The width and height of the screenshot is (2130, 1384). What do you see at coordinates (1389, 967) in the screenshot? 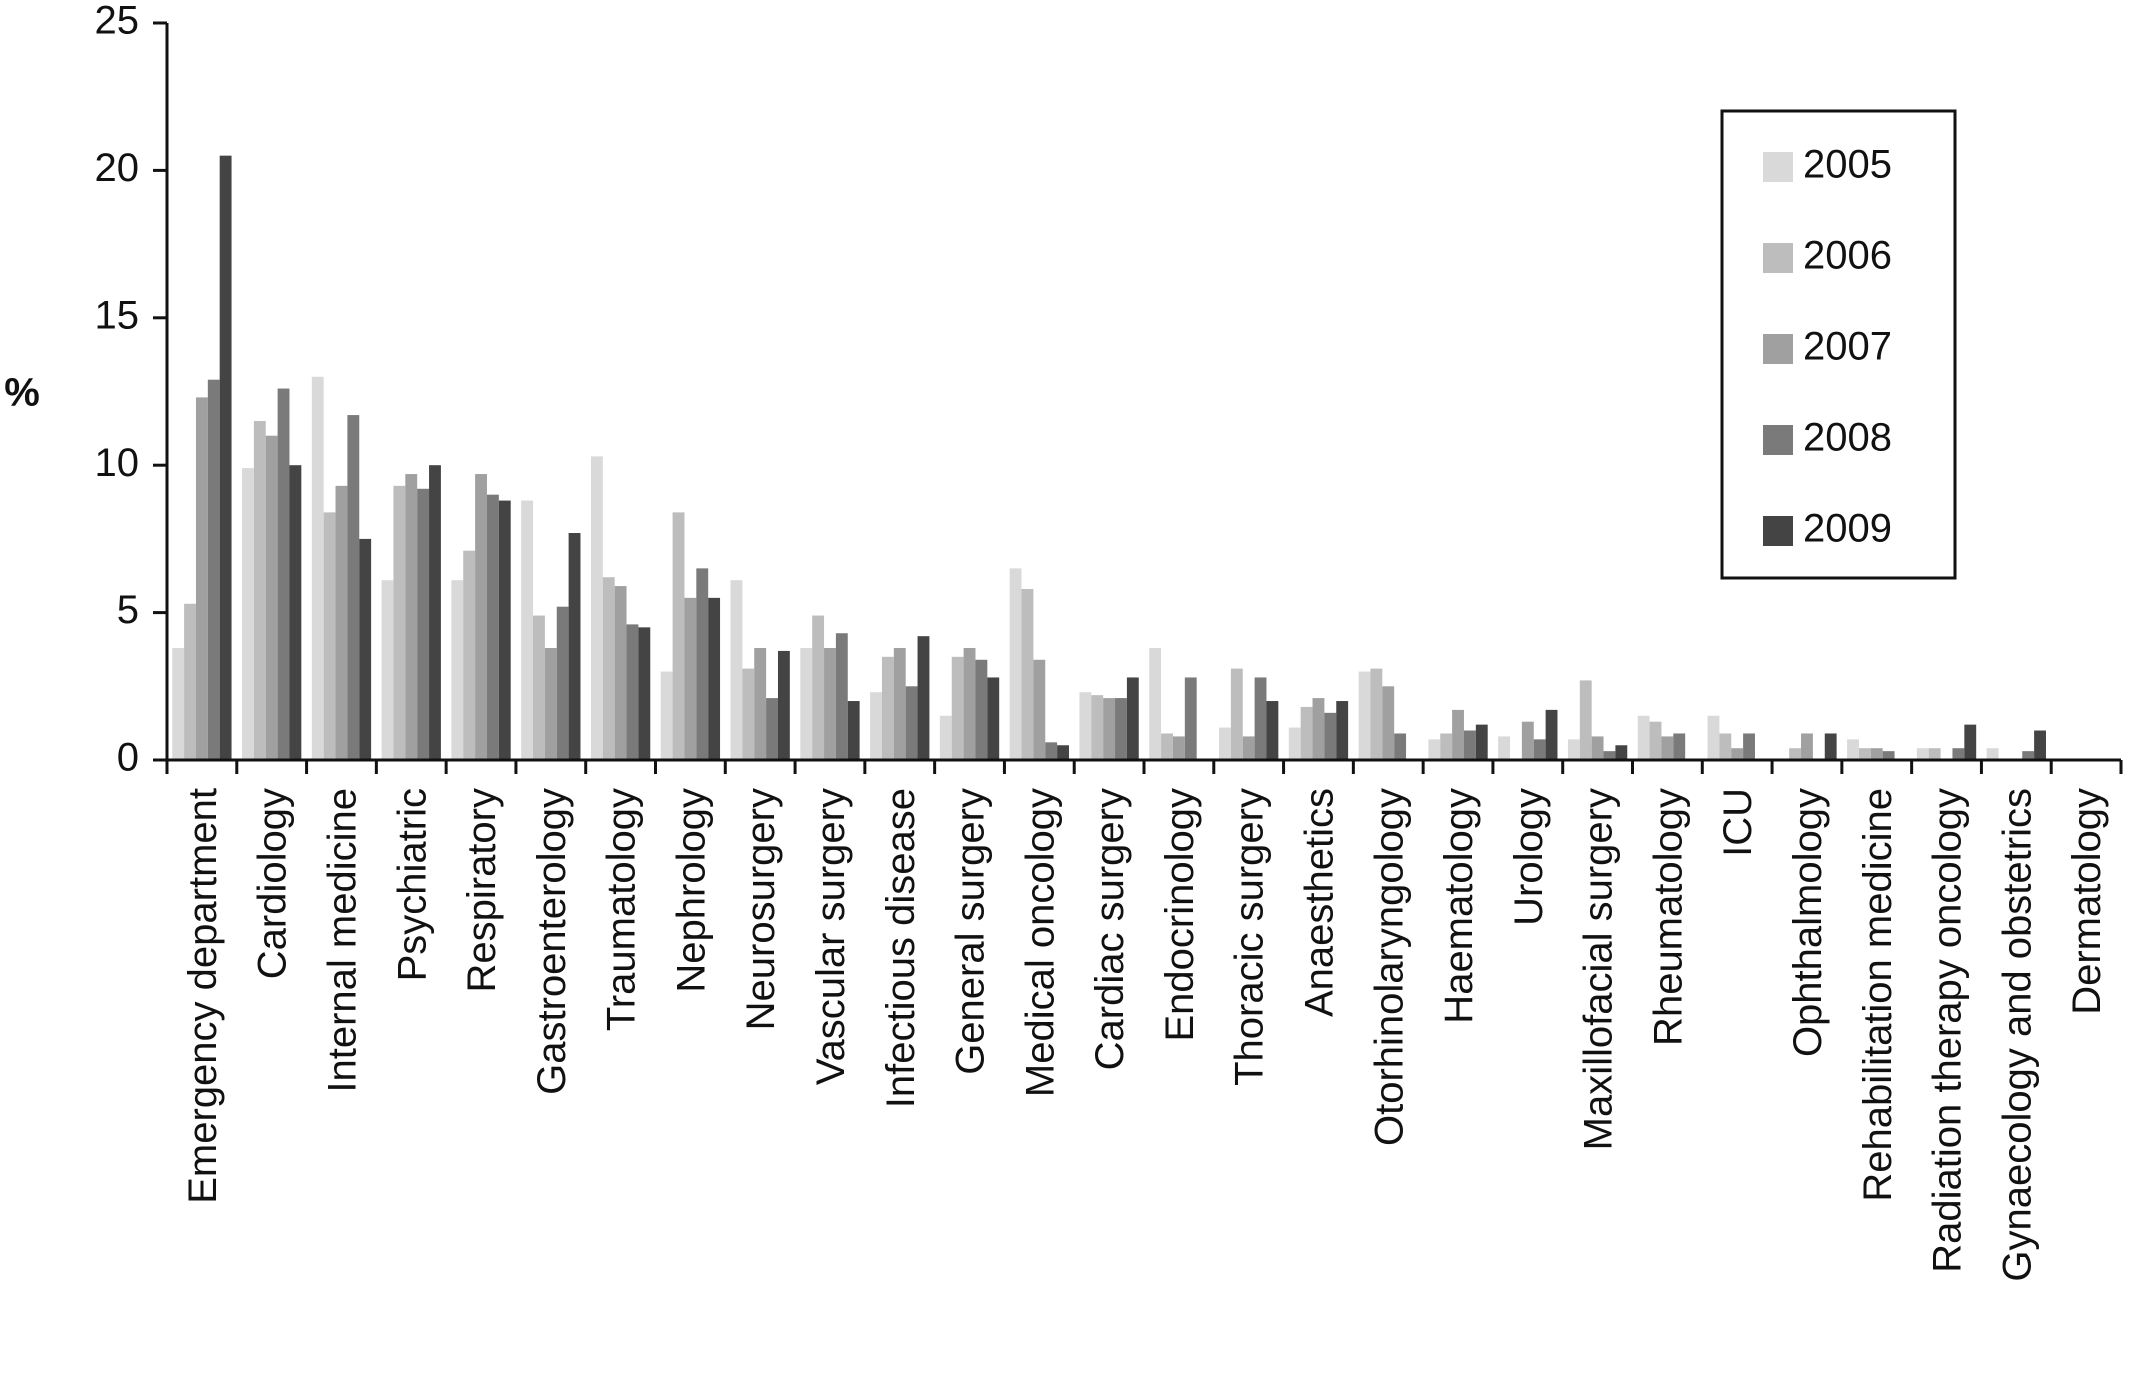
I see `x-tick-label: Otorhinolaryngology` at bounding box center [1389, 967].